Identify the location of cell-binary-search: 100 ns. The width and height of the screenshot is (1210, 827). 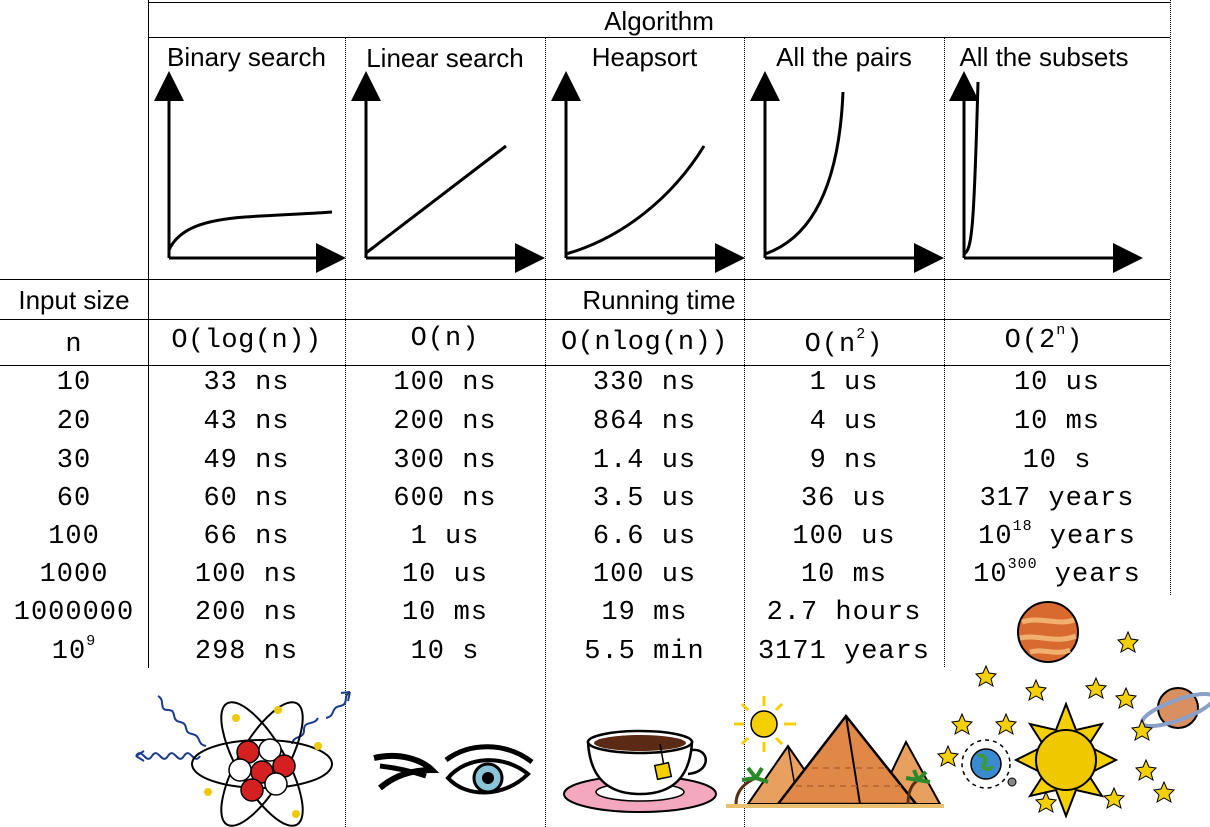
(246, 575).